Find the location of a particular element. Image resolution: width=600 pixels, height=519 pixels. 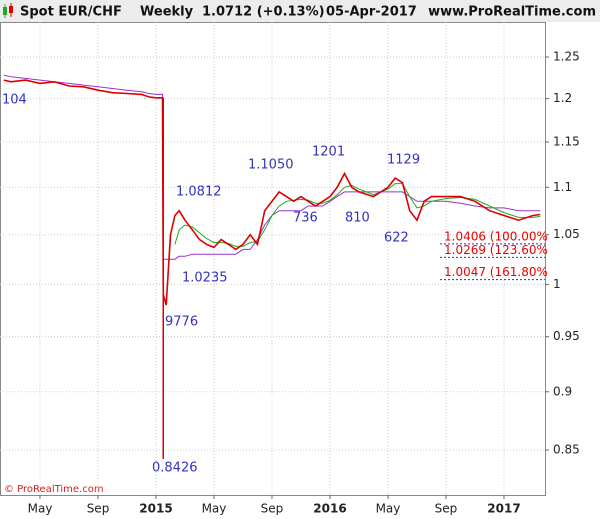

y-tick-label: 1.1 is located at coordinates (562, 187).